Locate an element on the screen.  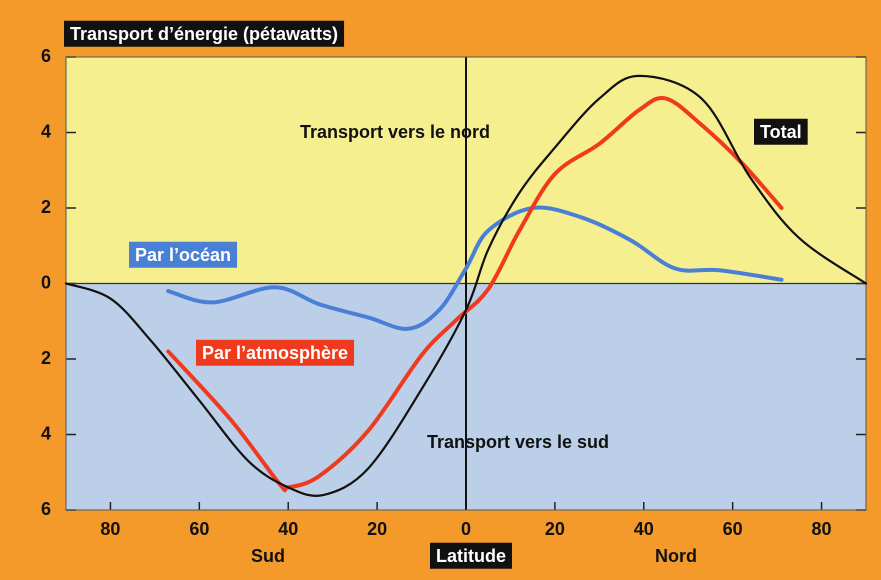
annotation: Sud is located at coordinates (268, 556).